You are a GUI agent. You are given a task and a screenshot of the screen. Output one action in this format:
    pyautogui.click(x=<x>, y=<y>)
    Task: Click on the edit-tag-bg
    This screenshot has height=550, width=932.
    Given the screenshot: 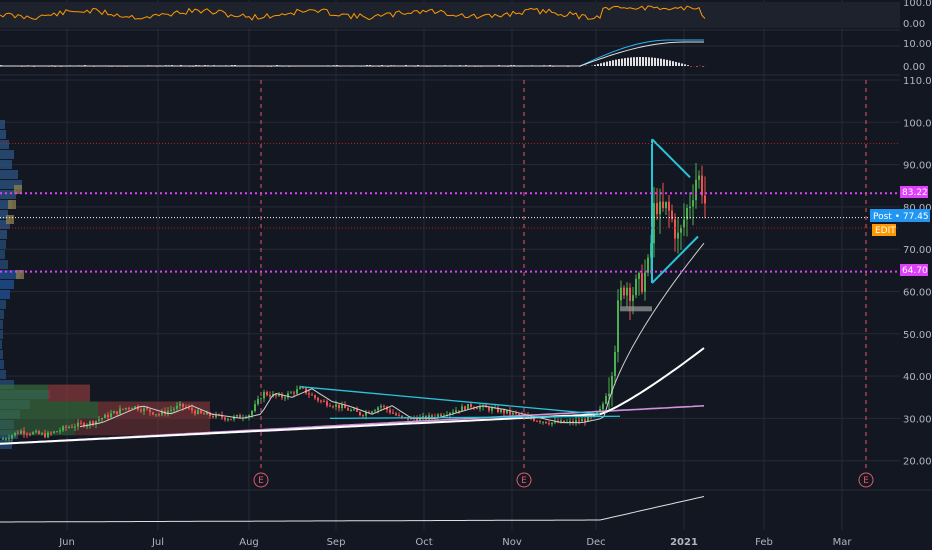 What is the action you would take?
    pyautogui.click(x=884, y=230)
    